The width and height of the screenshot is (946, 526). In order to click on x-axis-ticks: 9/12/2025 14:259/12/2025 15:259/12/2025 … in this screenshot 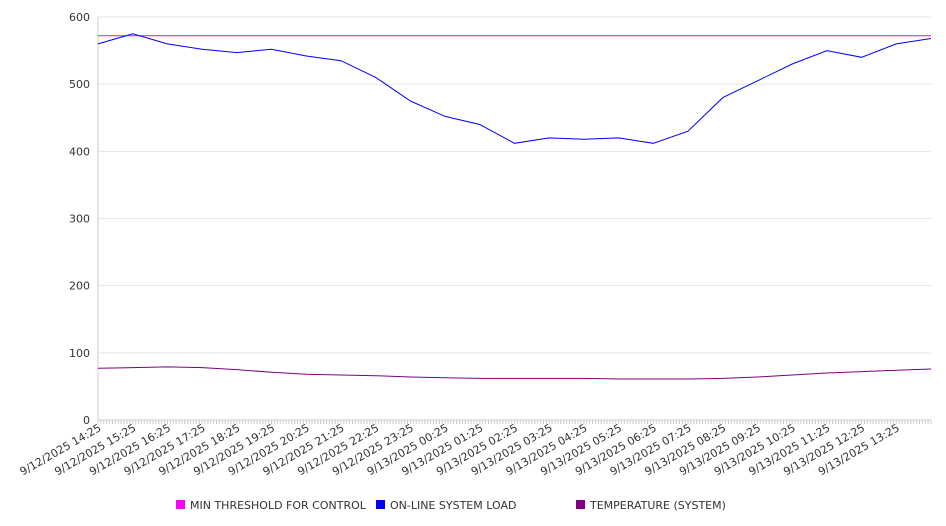, I will do `click(460, 449)`.